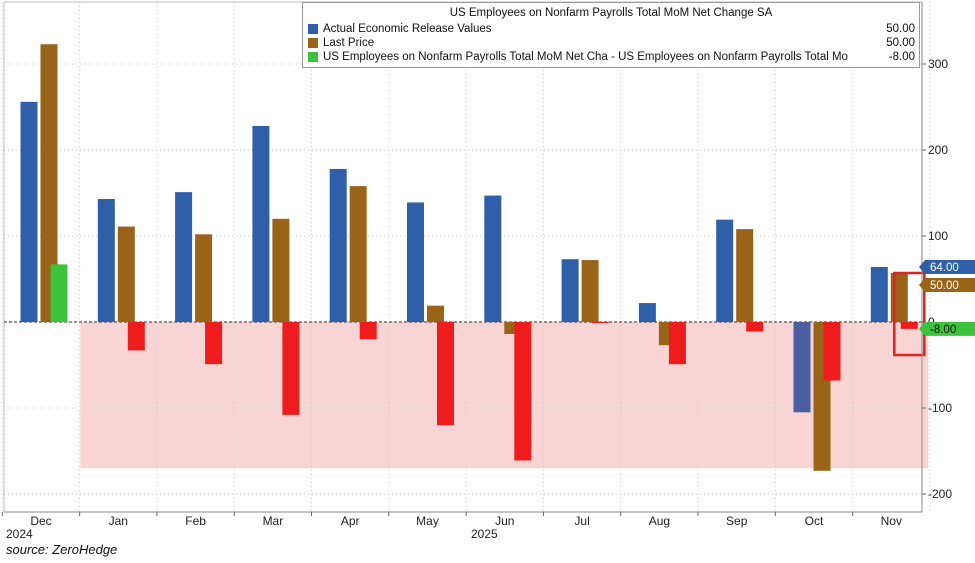  I want to click on x-tick-label: Apr, so click(350, 521).